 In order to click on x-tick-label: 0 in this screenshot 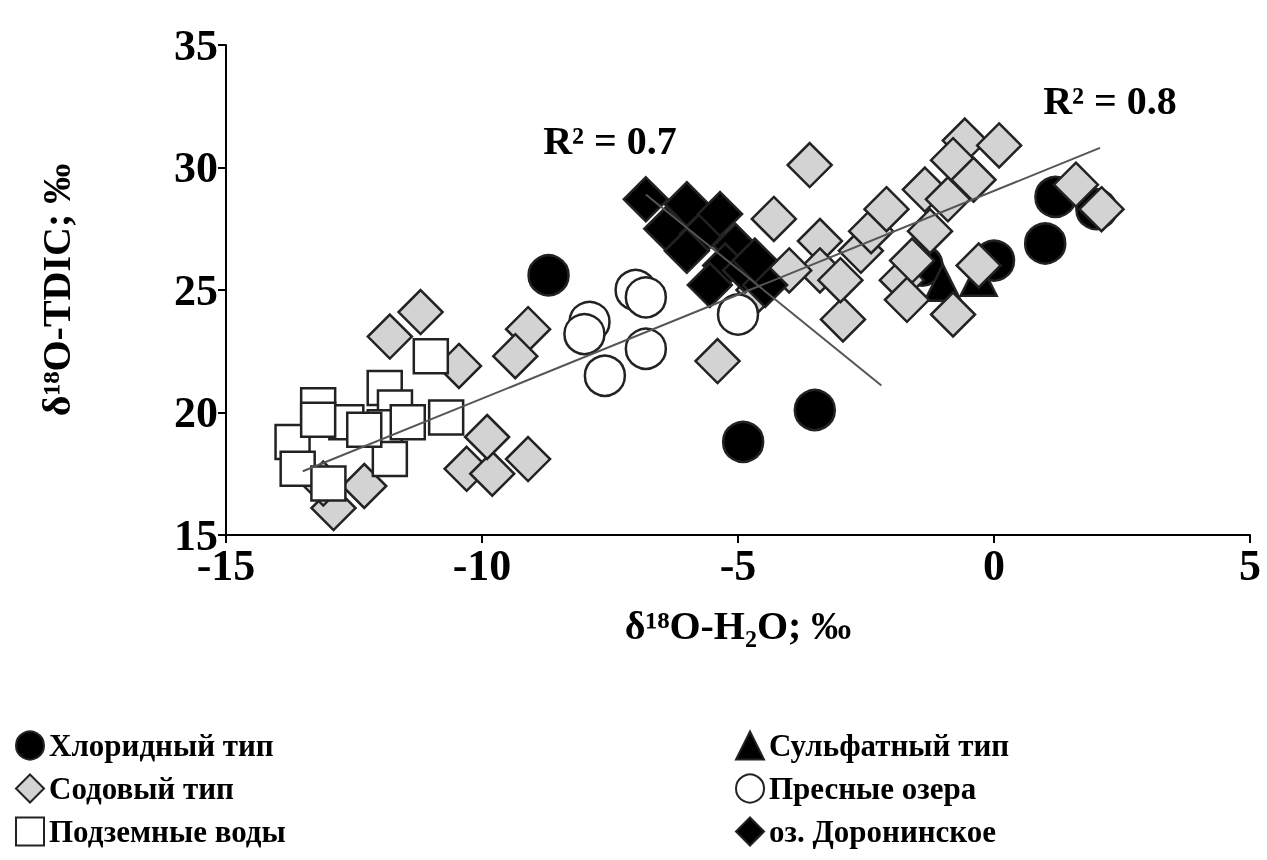, I will do `click(994, 565)`.